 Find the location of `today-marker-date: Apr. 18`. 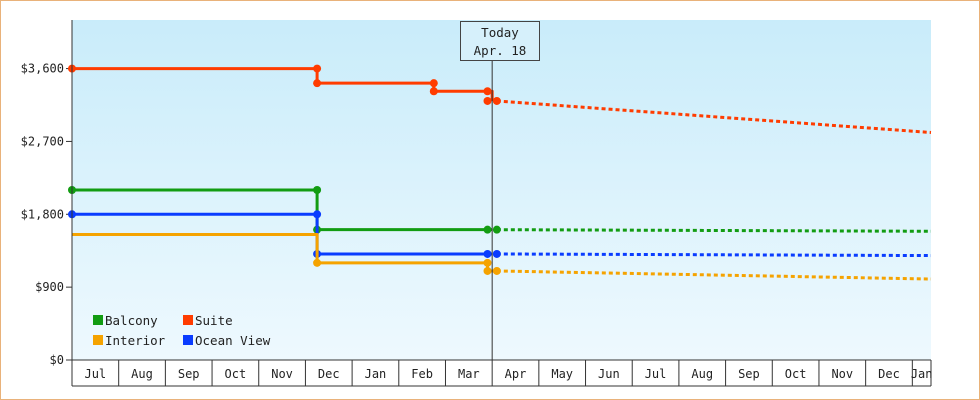

today-marker-date: Apr. 18 is located at coordinates (500, 50).